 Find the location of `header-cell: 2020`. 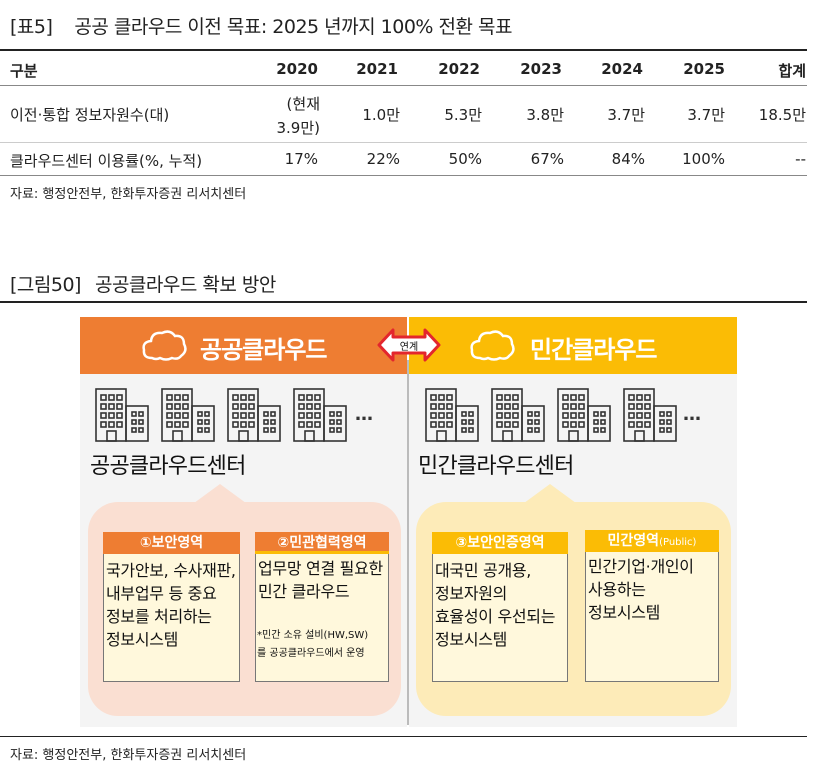

header-cell: 2020 is located at coordinates (297, 69).